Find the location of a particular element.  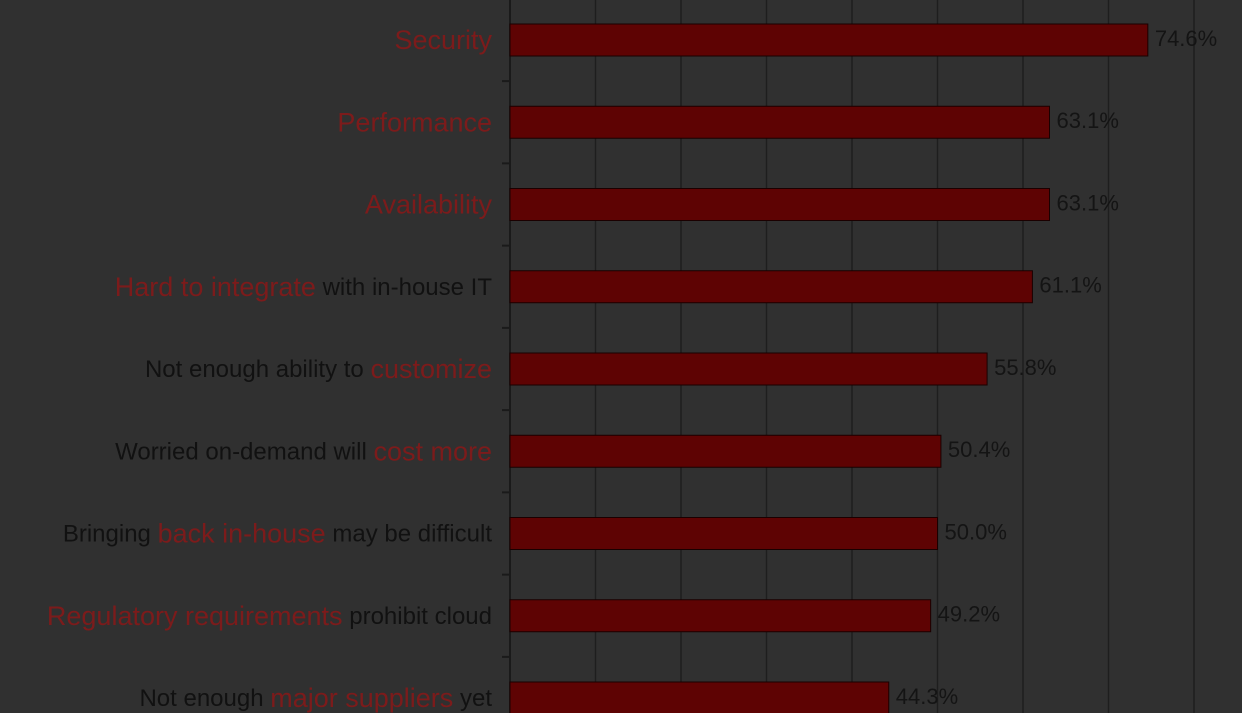

category-label: Availability is located at coordinates (429, 205).